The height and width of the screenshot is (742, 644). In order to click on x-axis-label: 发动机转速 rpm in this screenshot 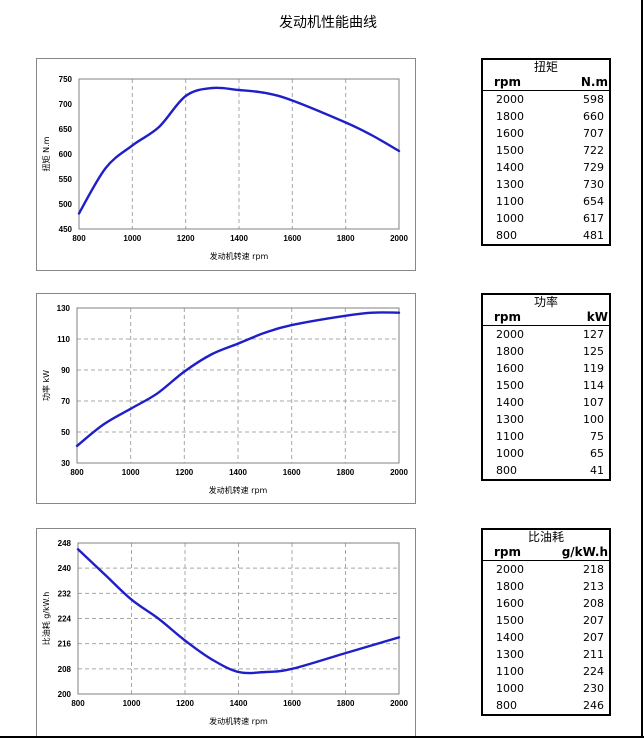, I will do `click(238, 721)`.